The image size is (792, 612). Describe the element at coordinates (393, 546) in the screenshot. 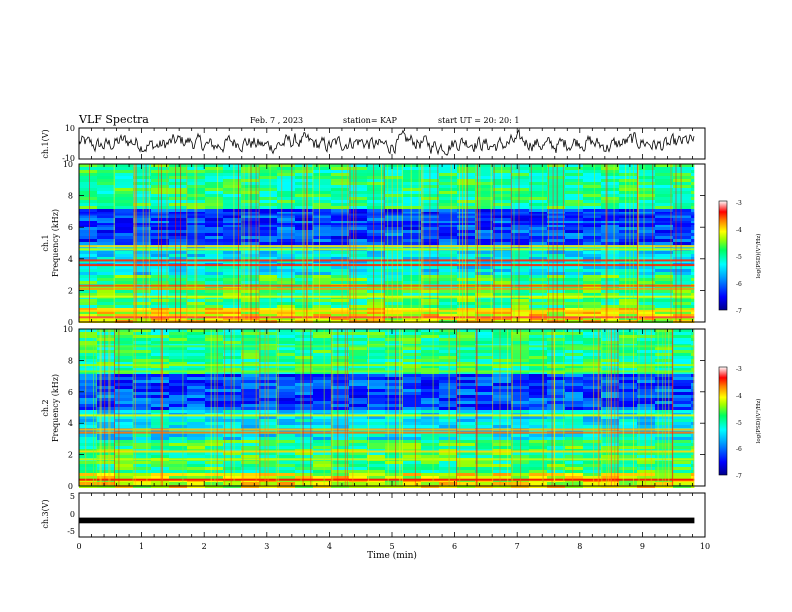

I see `time-axis-tick-labels: 0 1 2 3 4 5 6 7 8 9 10` at that location.